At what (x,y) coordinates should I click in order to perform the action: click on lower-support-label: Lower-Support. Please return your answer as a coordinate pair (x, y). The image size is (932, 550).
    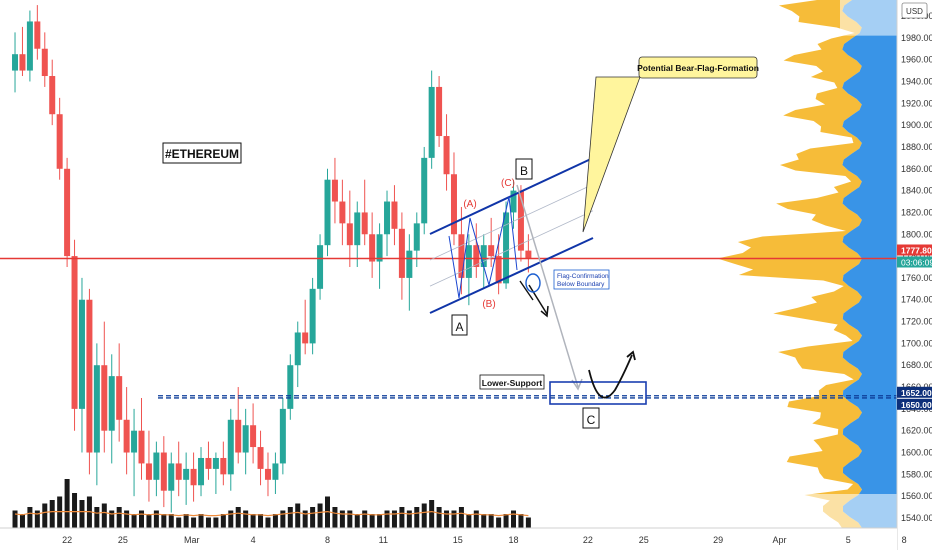
    Looking at the image, I should click on (512, 383).